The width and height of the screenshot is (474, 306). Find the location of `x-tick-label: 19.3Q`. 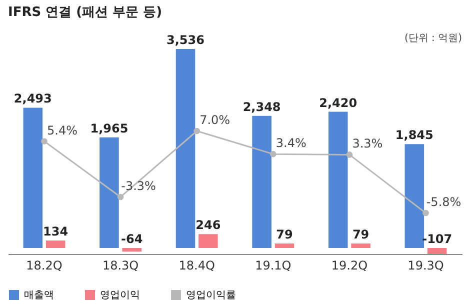

x-tick-label: 19.3Q is located at coordinates (426, 265).